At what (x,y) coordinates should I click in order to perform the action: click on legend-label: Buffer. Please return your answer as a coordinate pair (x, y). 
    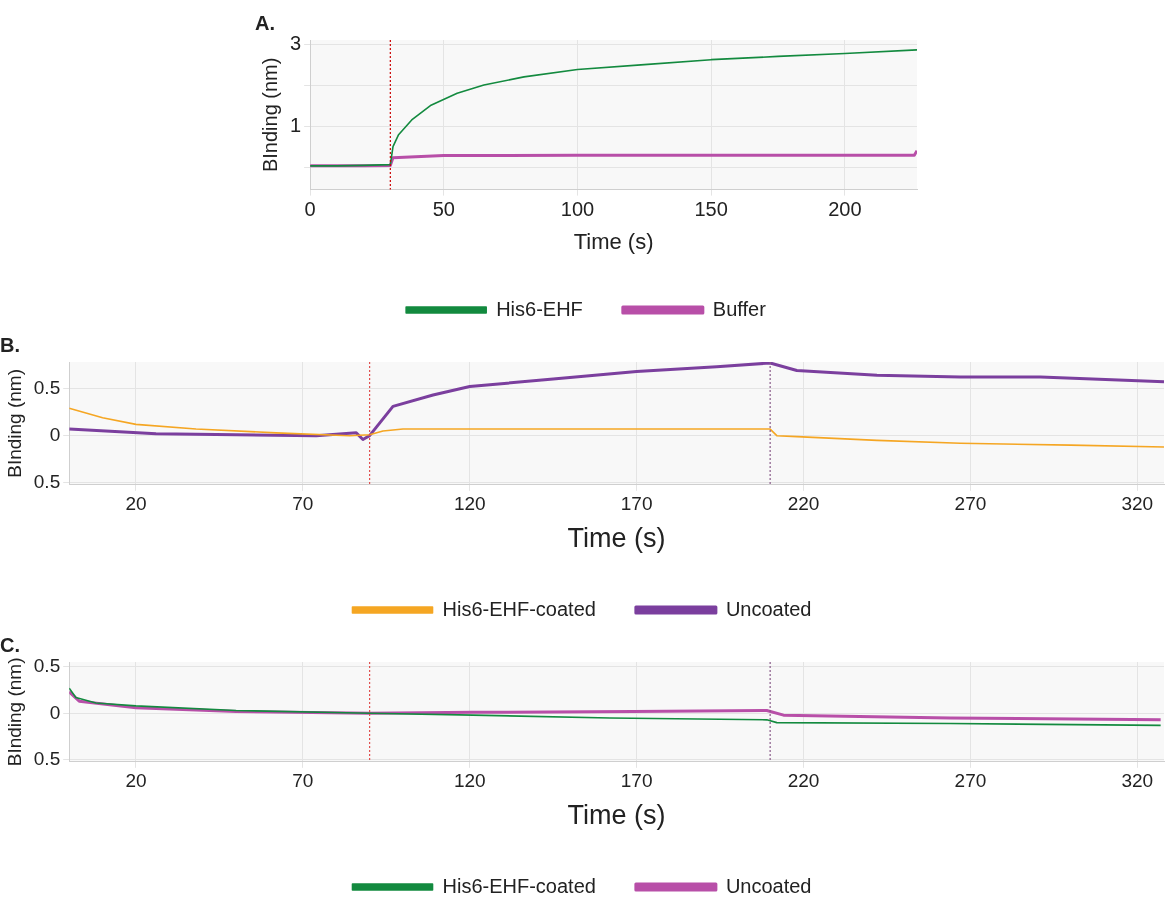
    Looking at the image, I should click on (739, 308).